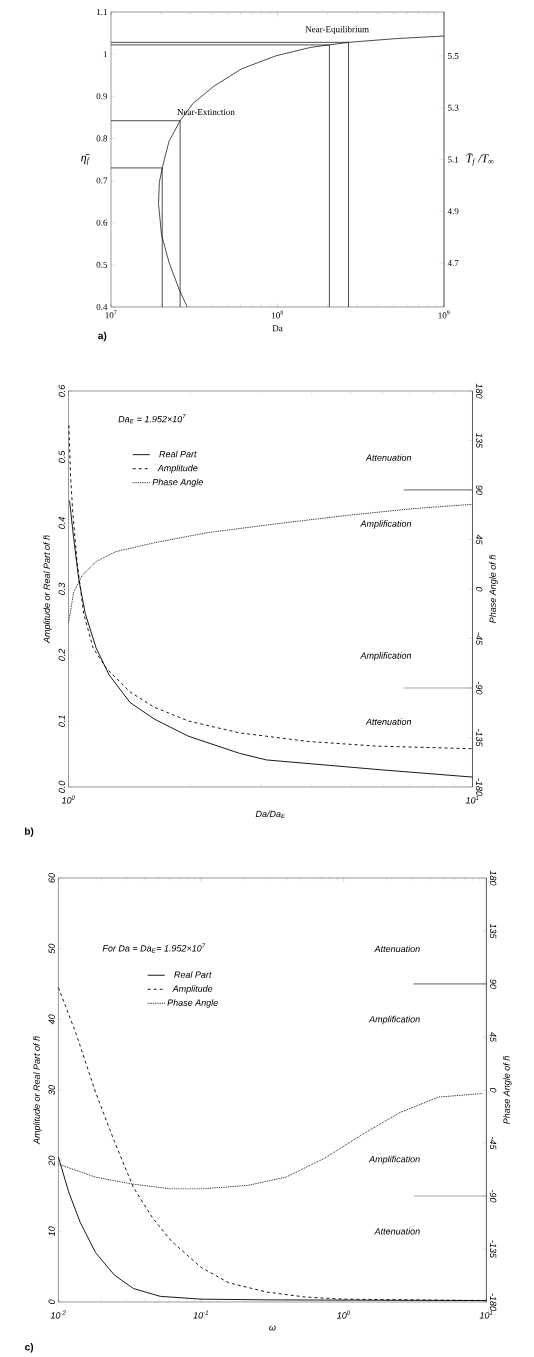 The width and height of the screenshot is (534, 1357). I want to click on y2-tick-label: 4.7, so click(453, 263).